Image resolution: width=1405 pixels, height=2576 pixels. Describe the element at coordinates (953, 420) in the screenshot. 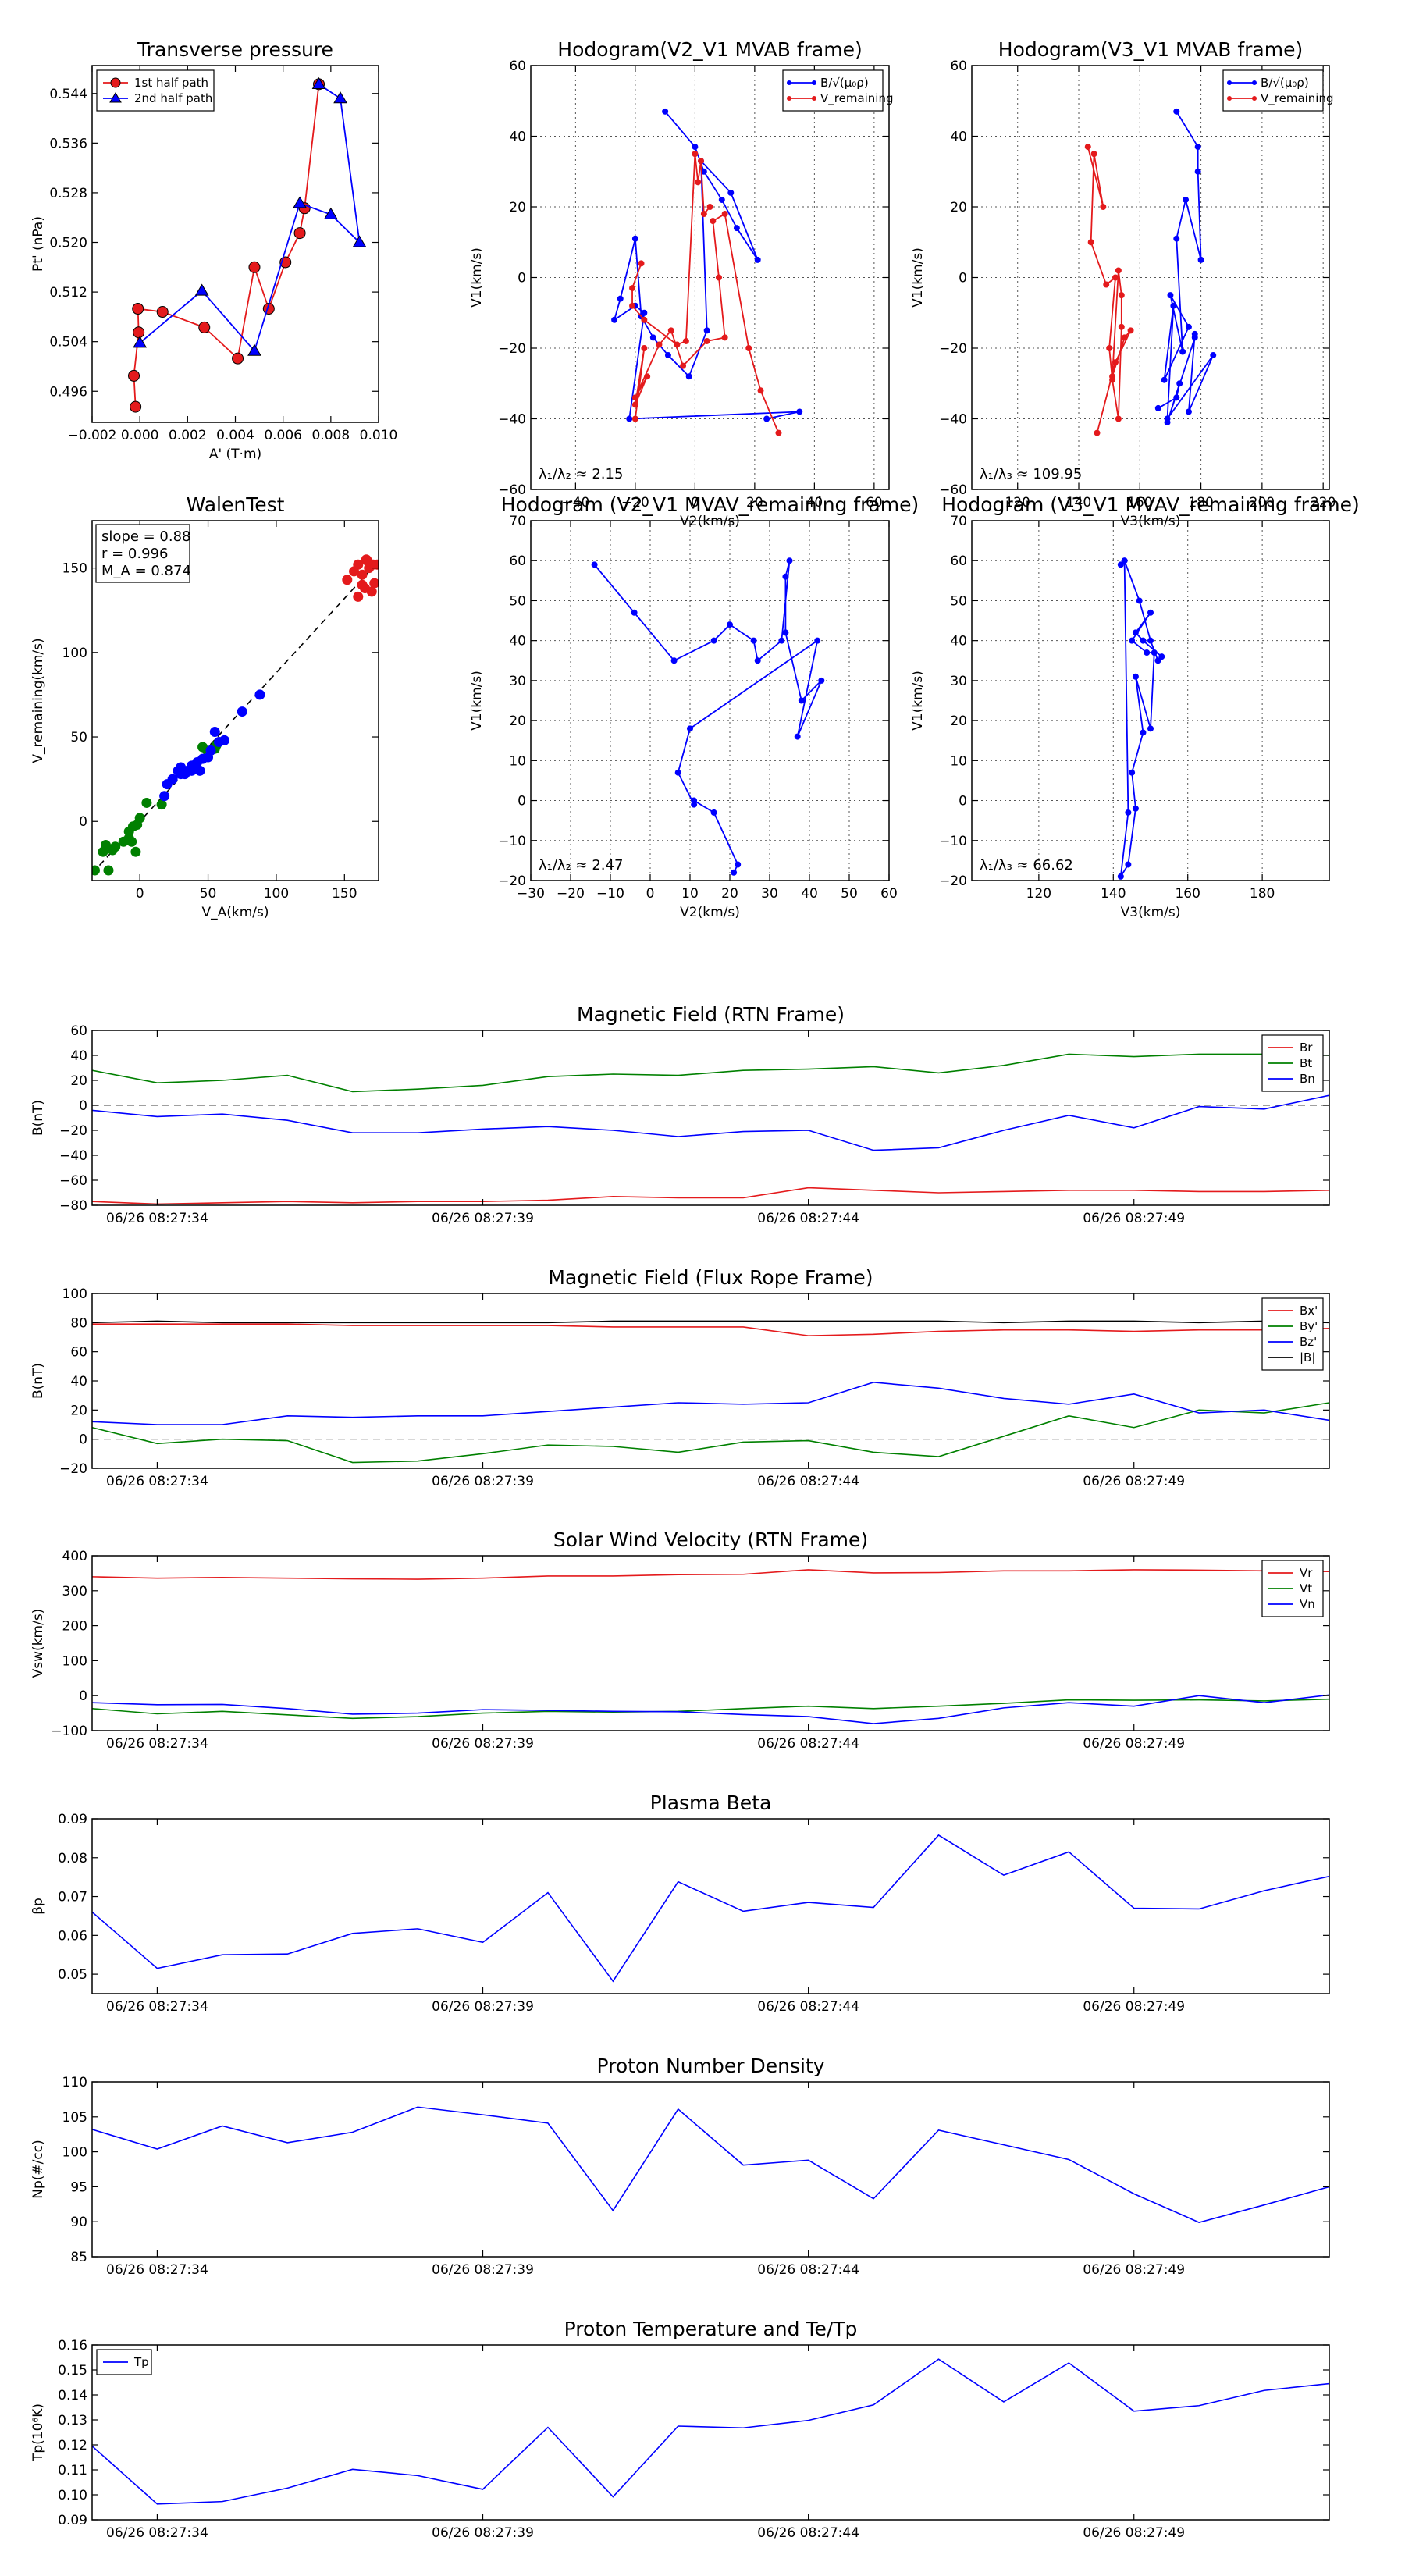

I see `y-tick-label: −40` at that location.